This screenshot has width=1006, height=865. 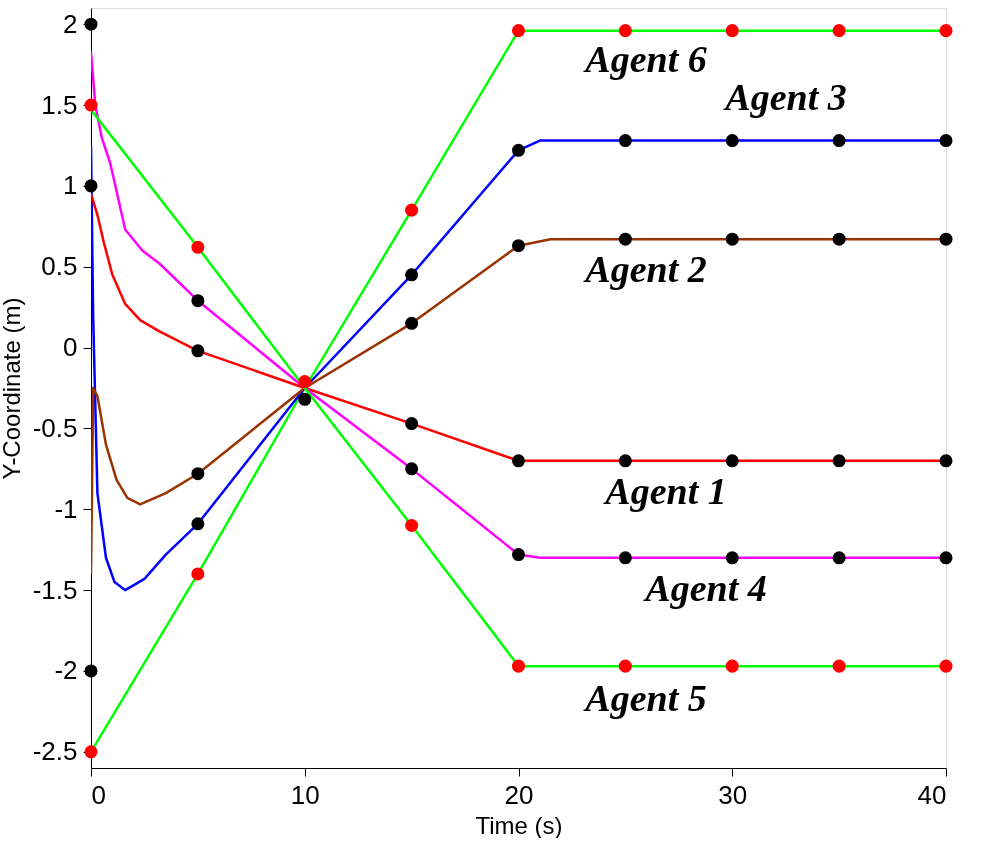 What do you see at coordinates (645, 269) in the screenshot?
I see `series-label: Agent 2` at bounding box center [645, 269].